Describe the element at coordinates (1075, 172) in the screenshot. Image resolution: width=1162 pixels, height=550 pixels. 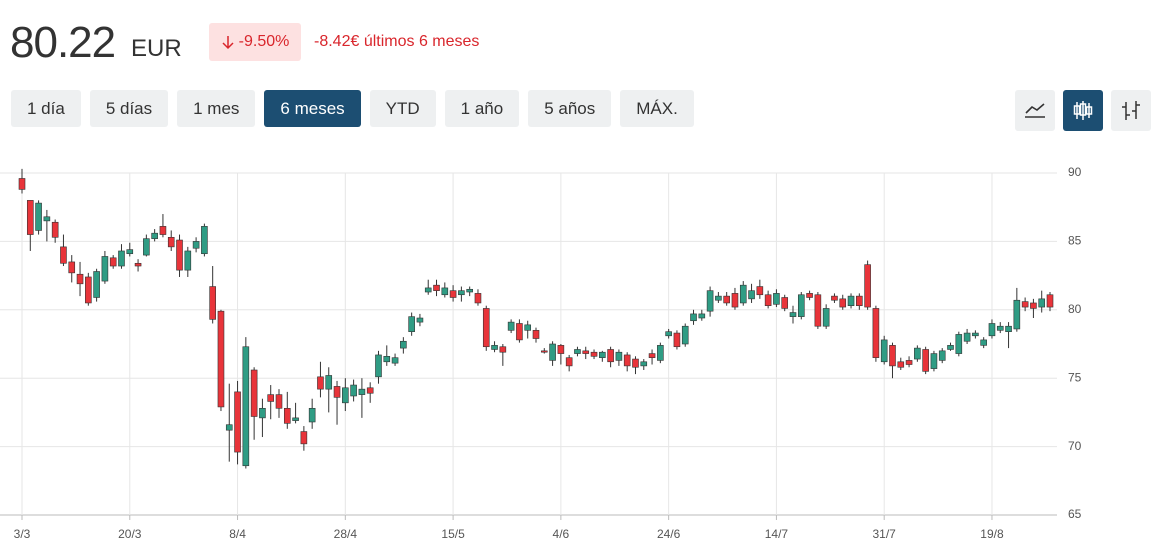
I see `y-tick-label: 90` at that location.